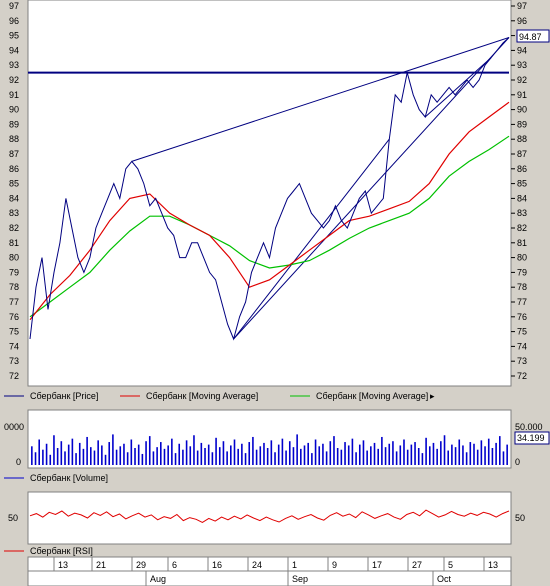 The width and height of the screenshot is (550, 586). What do you see at coordinates (522, 213) in the screenshot?
I see `price-tick-right: 83` at bounding box center [522, 213].